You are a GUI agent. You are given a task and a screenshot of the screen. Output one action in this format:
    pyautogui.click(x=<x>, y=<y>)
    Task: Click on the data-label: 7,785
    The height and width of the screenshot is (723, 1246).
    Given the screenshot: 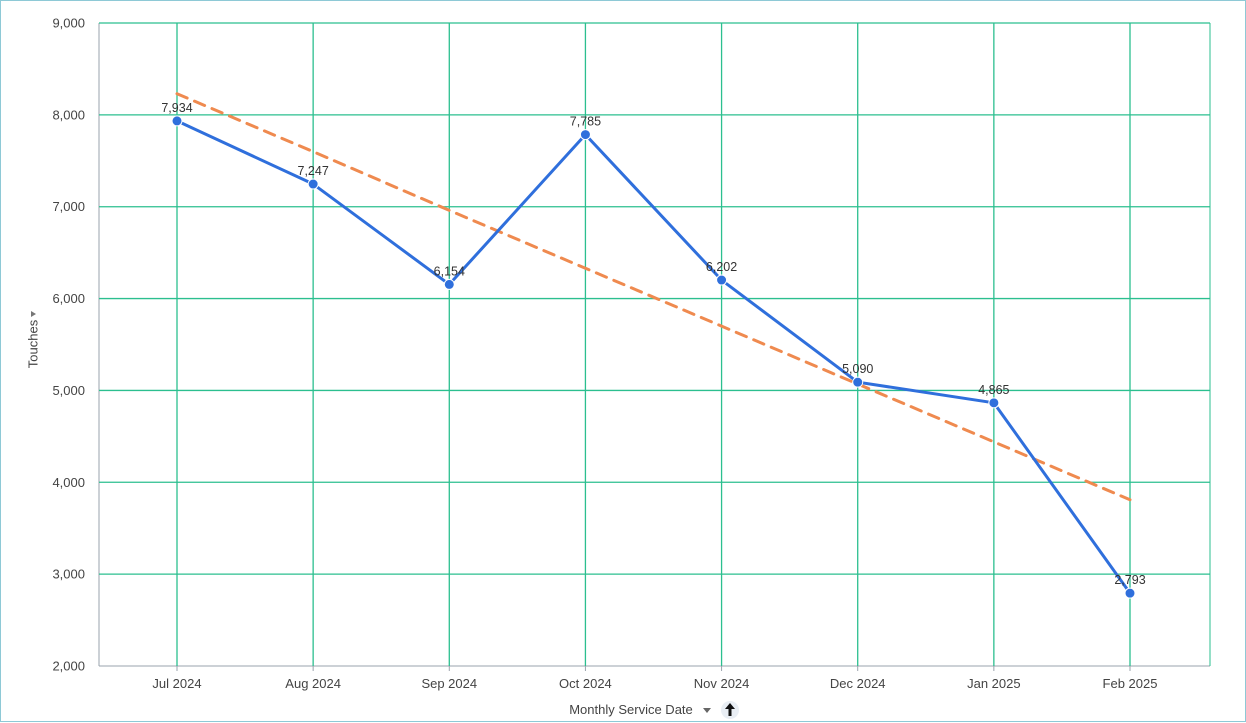 What is the action you would take?
    pyautogui.click(x=585, y=122)
    